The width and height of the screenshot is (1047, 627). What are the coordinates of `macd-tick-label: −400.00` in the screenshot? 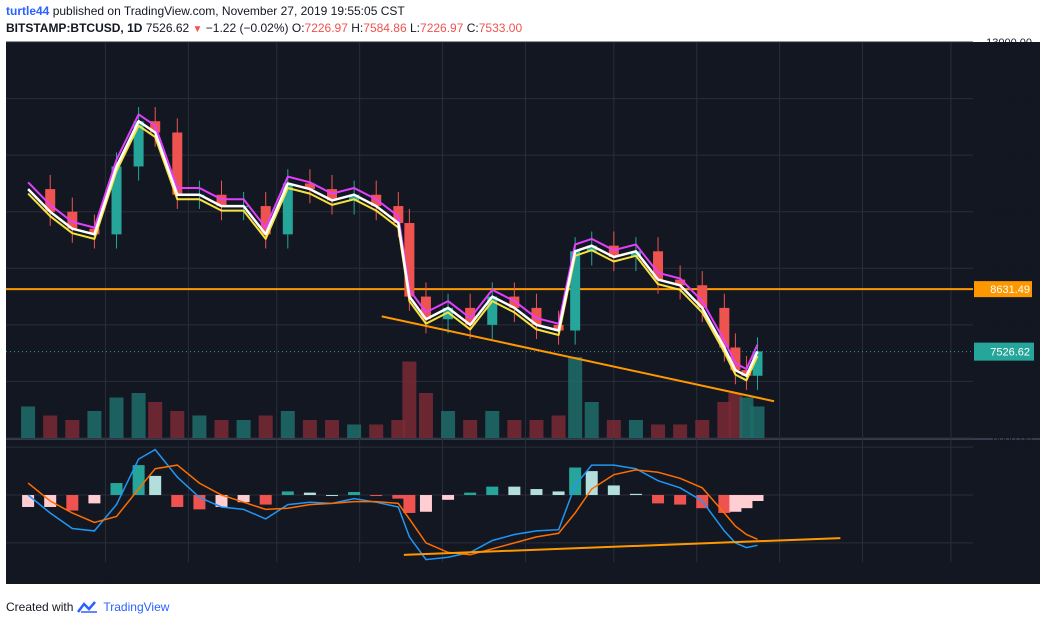 It's located at (1012, 544).